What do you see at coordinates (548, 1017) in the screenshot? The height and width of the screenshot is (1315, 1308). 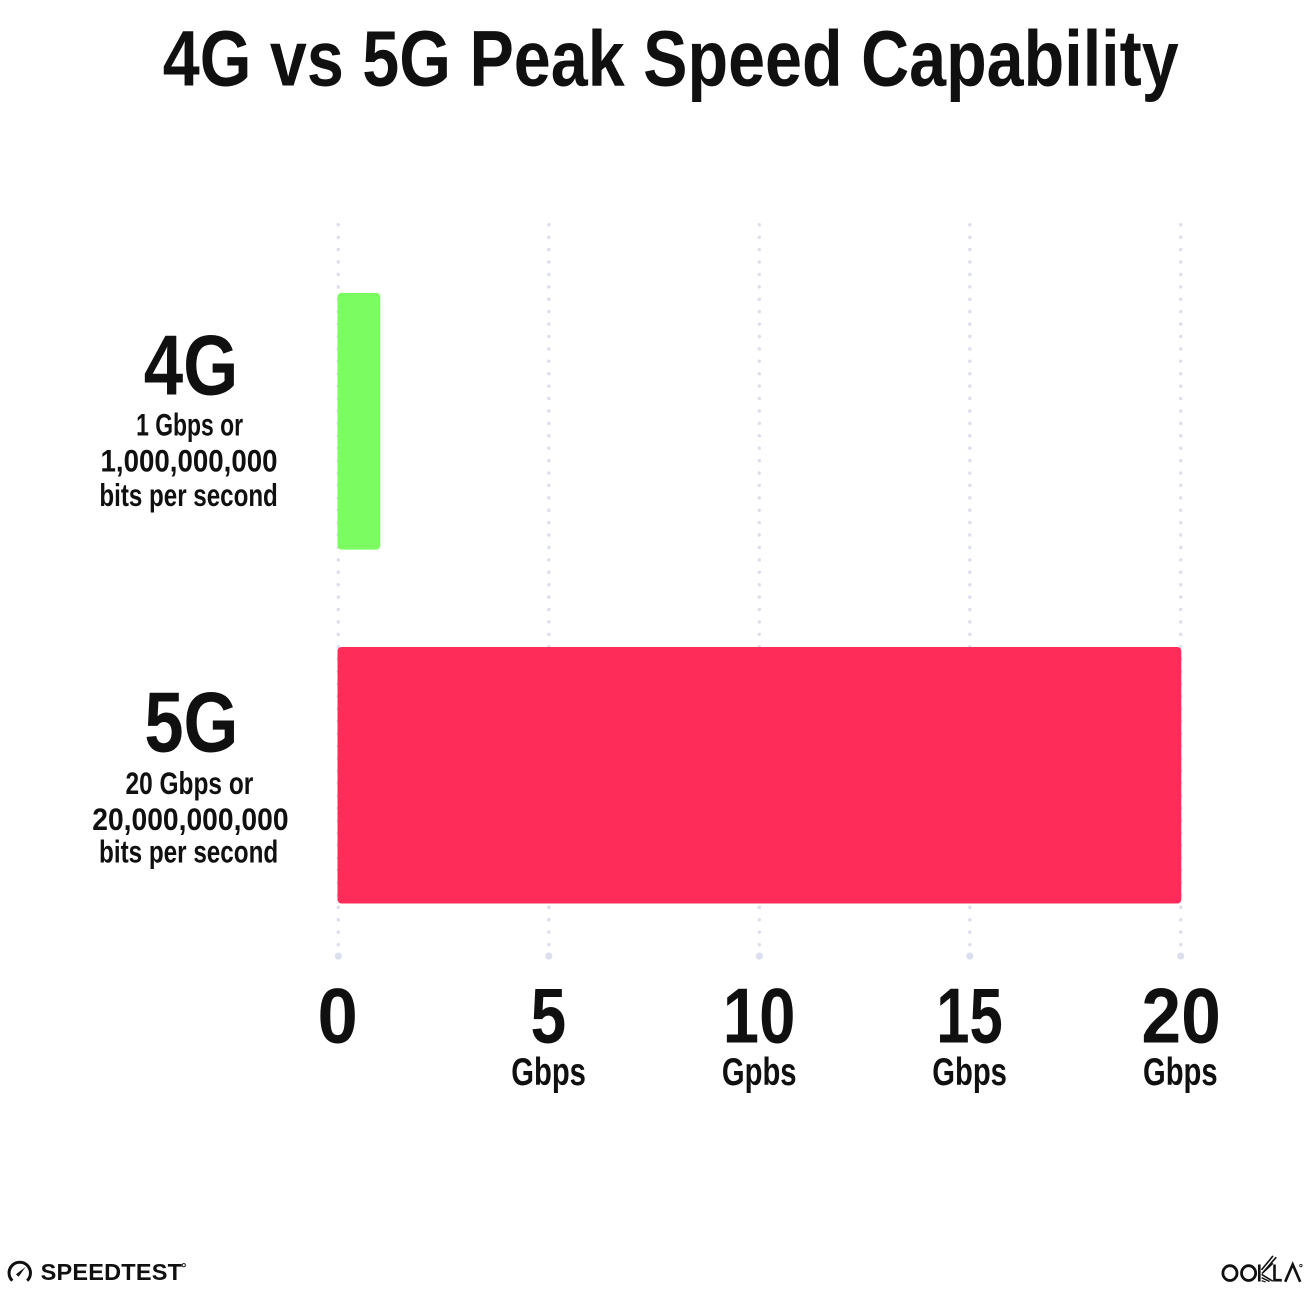 I see `svg-text: 5` at bounding box center [548, 1017].